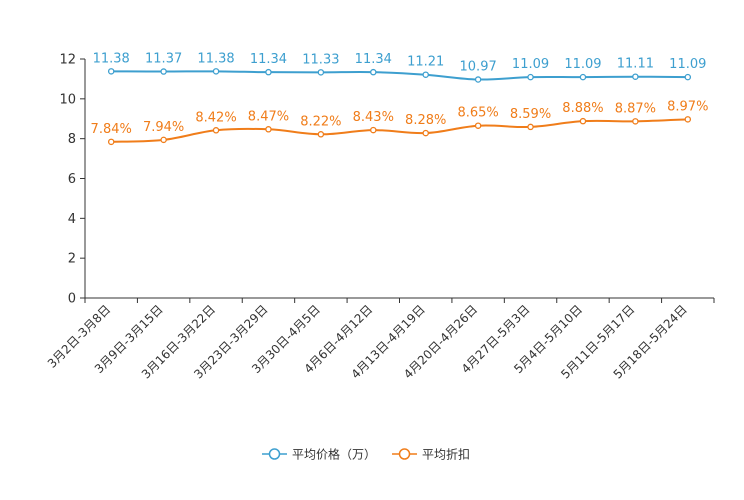 This screenshot has height=500, width=744. Describe the element at coordinates (72, 139) in the screenshot. I see `y-tick-label: 8` at that location.